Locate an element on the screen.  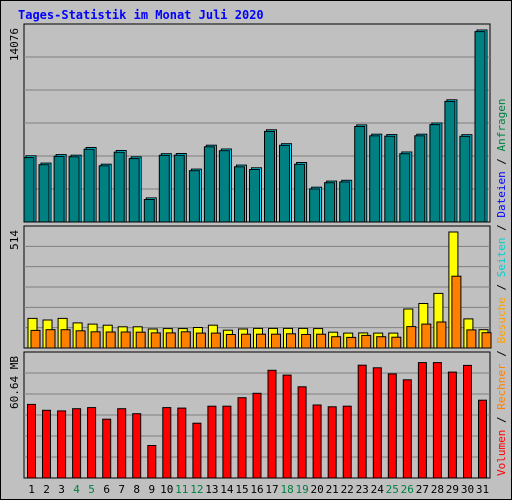
x-tick-label-24: 24 is located at coordinates (378, 489).